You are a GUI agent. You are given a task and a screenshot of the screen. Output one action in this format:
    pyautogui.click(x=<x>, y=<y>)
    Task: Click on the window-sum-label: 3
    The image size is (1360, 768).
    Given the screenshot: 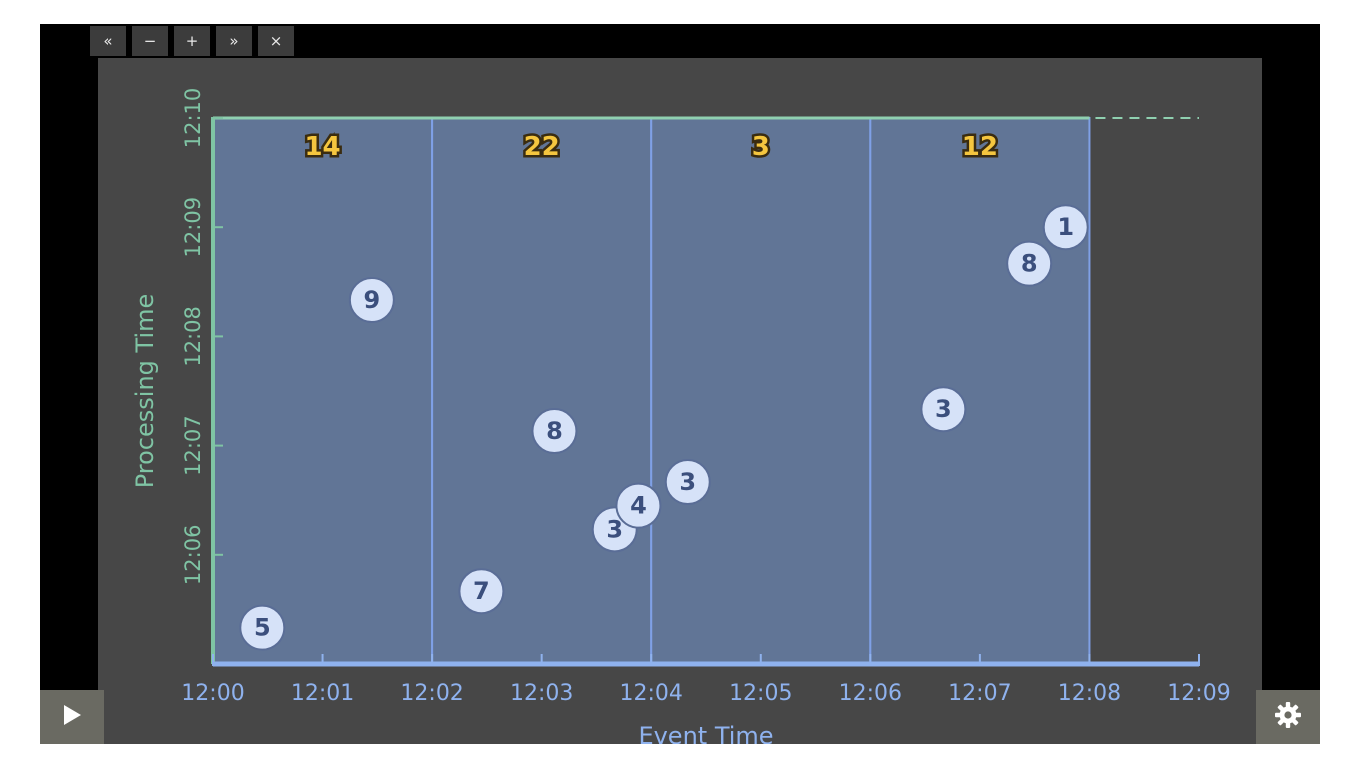 What is the action you would take?
    pyautogui.click(x=761, y=147)
    